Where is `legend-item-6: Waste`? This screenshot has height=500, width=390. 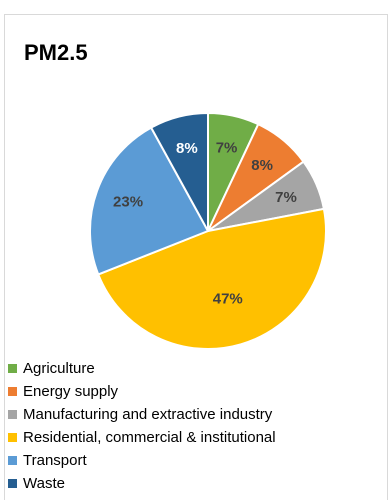 legend-item-6: Waste is located at coordinates (142, 483).